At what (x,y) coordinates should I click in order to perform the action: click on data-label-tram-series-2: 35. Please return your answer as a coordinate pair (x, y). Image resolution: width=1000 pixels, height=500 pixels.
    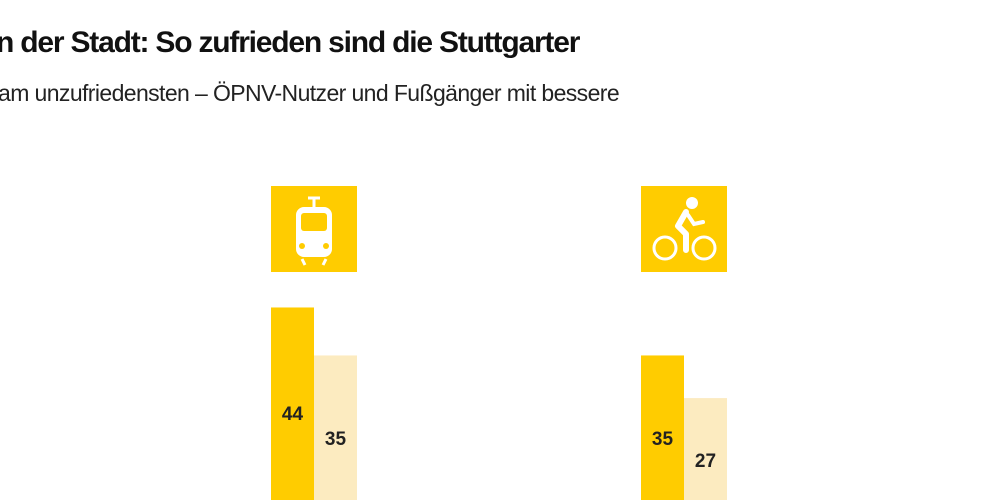
    Looking at the image, I should click on (336, 439).